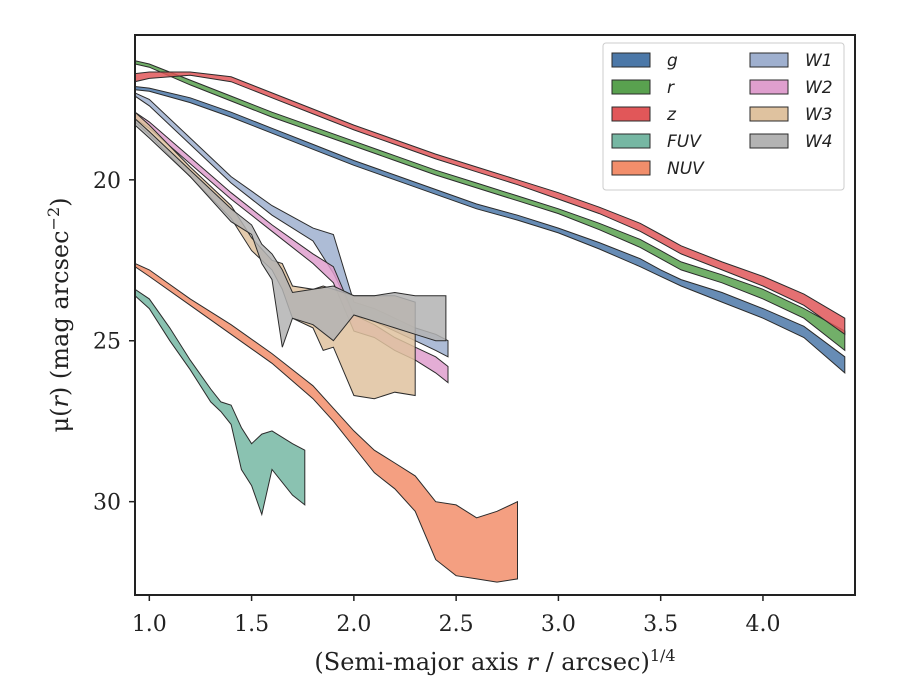 The image size is (900, 700). What do you see at coordinates (660, 624) in the screenshot?
I see `x-tick-label: 3.5` at bounding box center [660, 624].